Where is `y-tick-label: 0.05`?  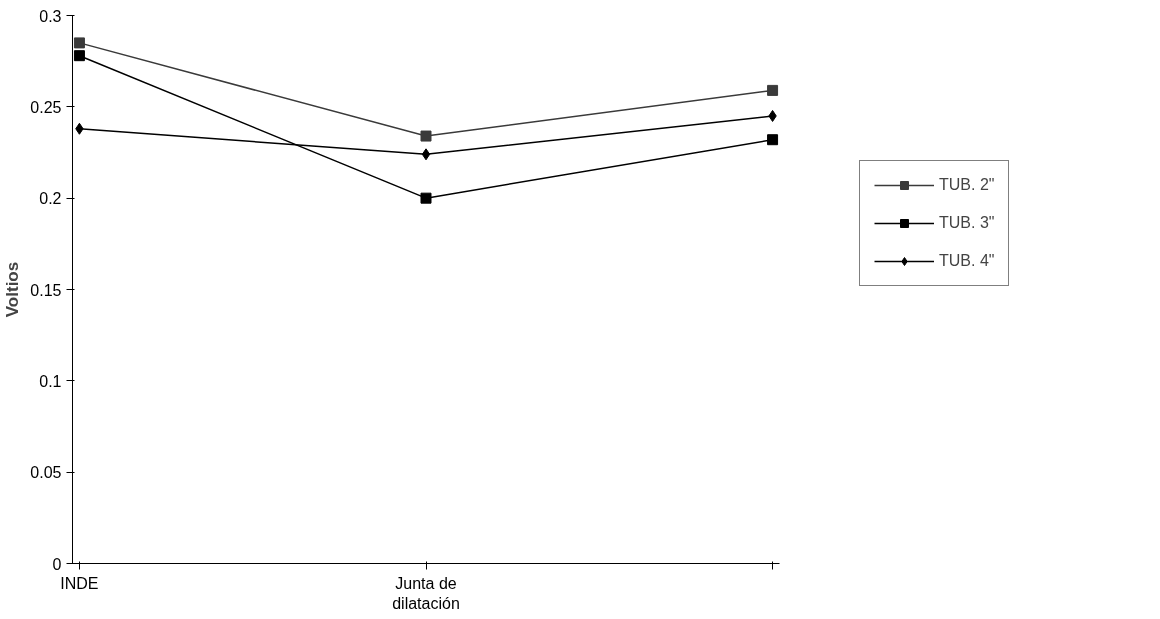
y-tick-label: 0.05 is located at coordinates (46, 473).